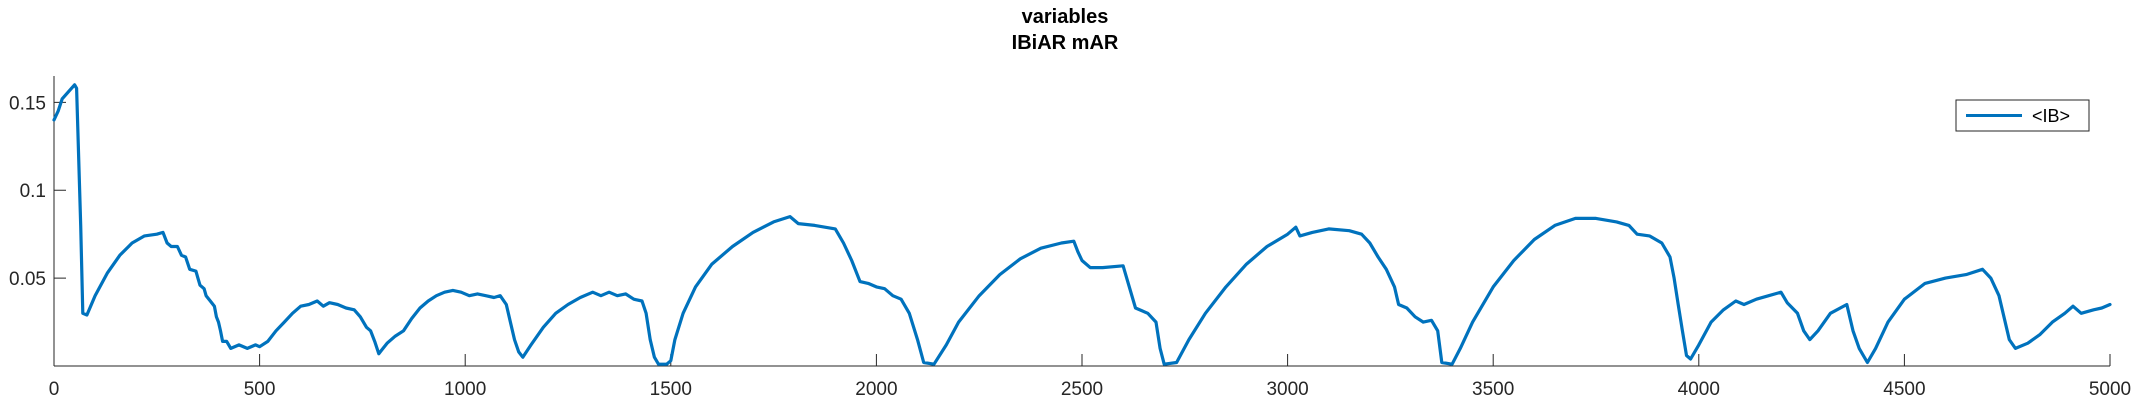 The height and width of the screenshot is (400, 2133). Describe the element at coordinates (1082, 389) in the screenshot. I see `x-tick-label: 2500` at that location.